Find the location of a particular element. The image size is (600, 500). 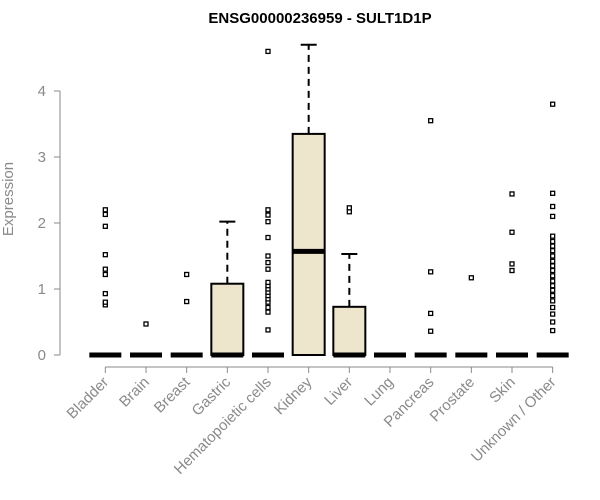

y-tick-label: 1 is located at coordinates (42, 289).